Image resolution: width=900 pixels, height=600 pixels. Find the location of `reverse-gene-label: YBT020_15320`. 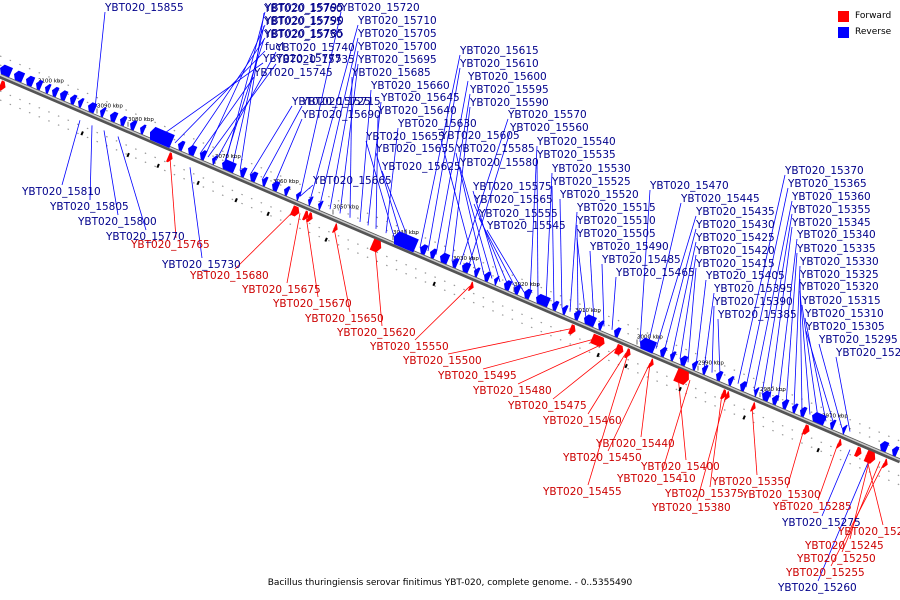

reverse-gene-label: YBT020_15320 is located at coordinates (839, 287).